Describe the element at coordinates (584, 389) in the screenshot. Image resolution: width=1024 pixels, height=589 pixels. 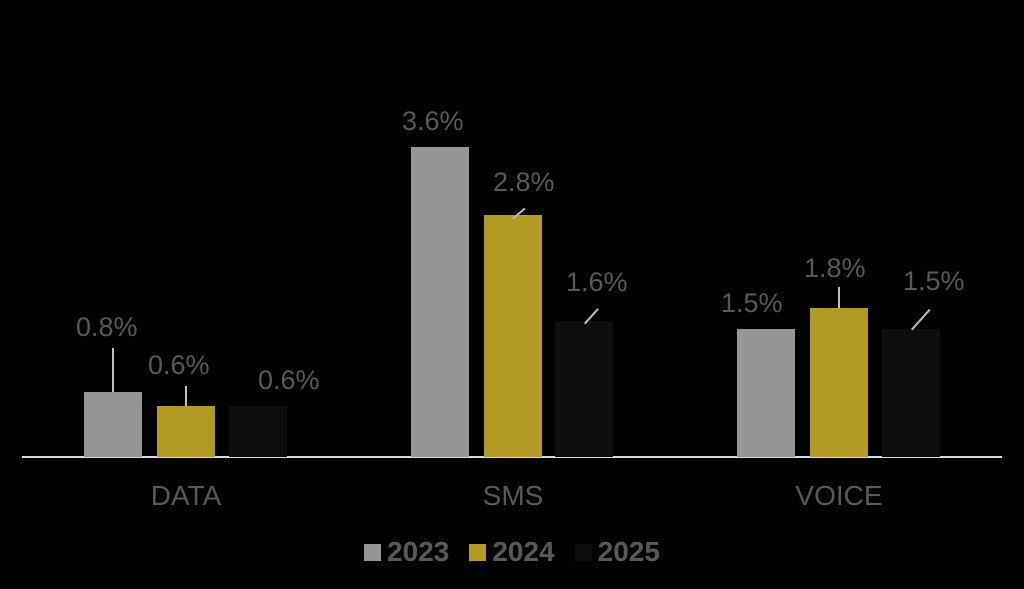
I see `bar-sms-2025` at that location.